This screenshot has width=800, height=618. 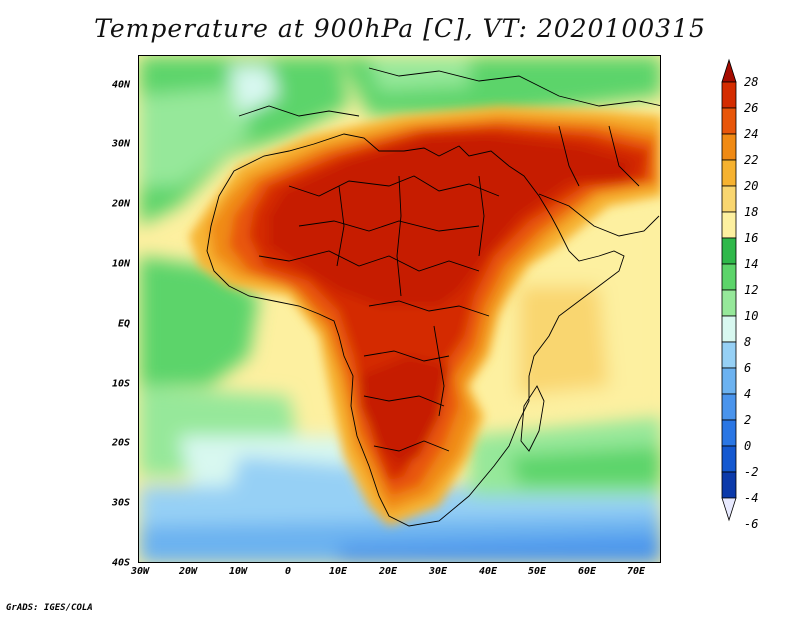 What do you see at coordinates (120, 204) in the screenshot?
I see `lat-label: 20N` at bounding box center [120, 204].